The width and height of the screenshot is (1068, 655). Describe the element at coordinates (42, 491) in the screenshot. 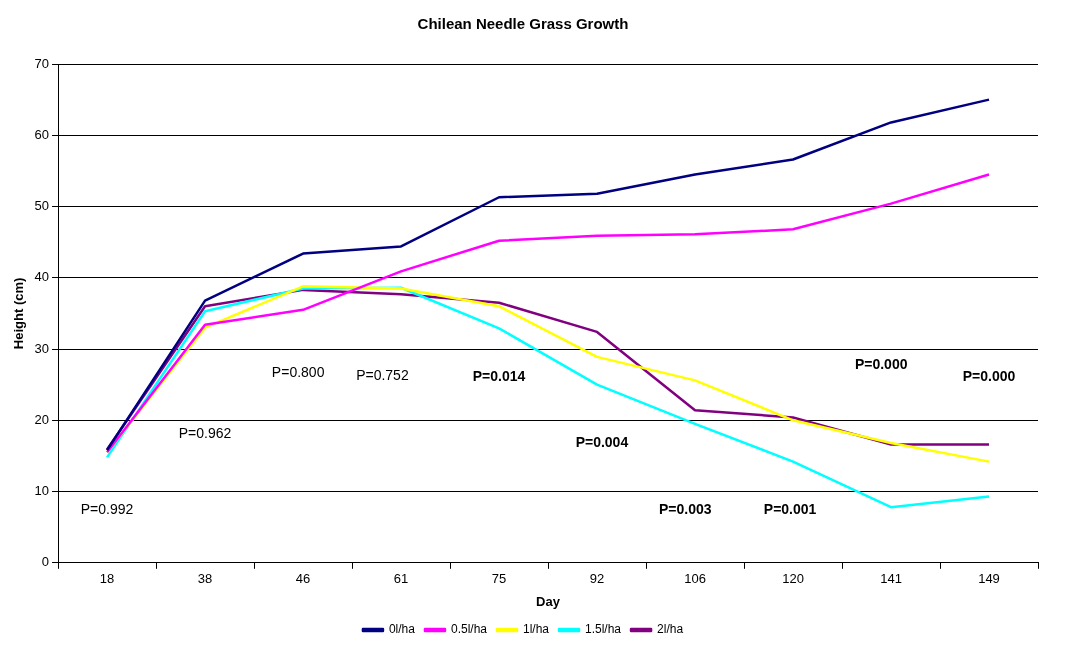

I see `y-tick-label: 10` at that location.